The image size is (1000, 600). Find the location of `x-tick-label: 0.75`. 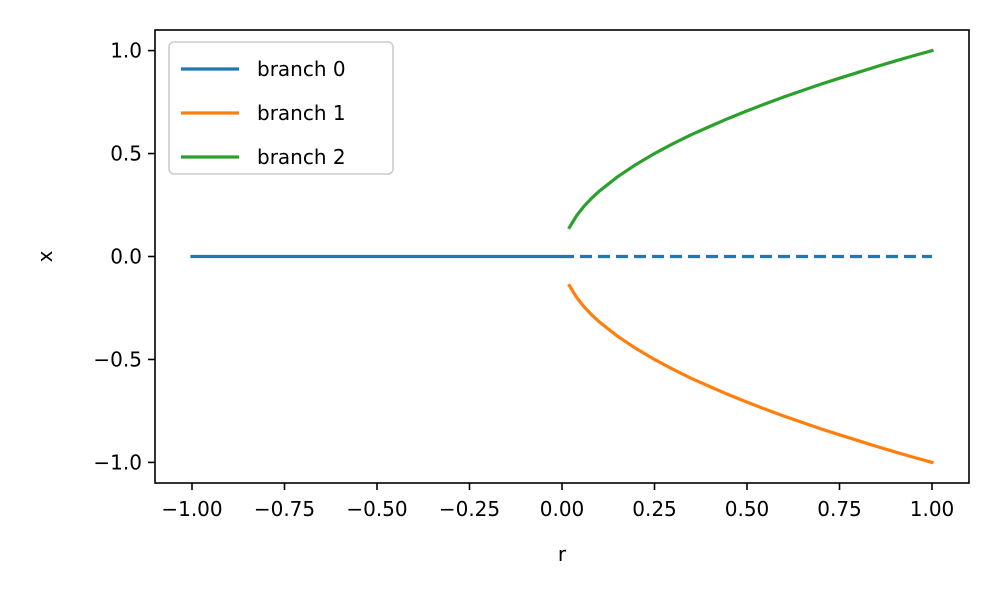

x-tick-label: 0.75 is located at coordinates (839, 509).